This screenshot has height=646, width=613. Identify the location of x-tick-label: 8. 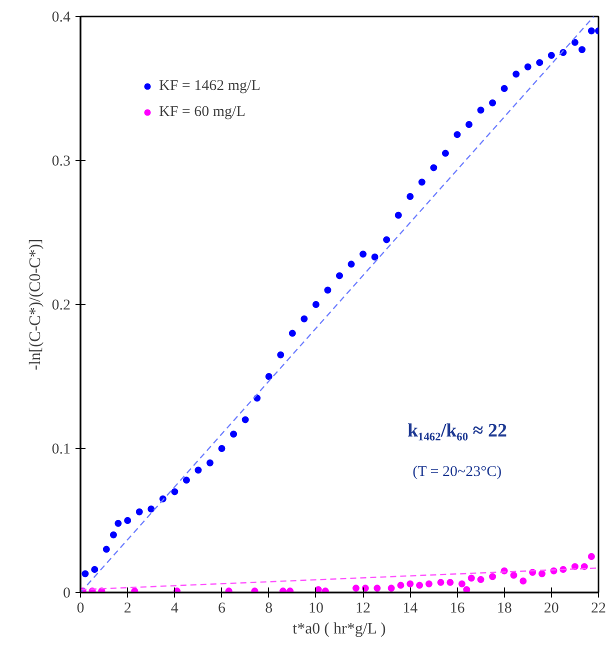
(269, 608).